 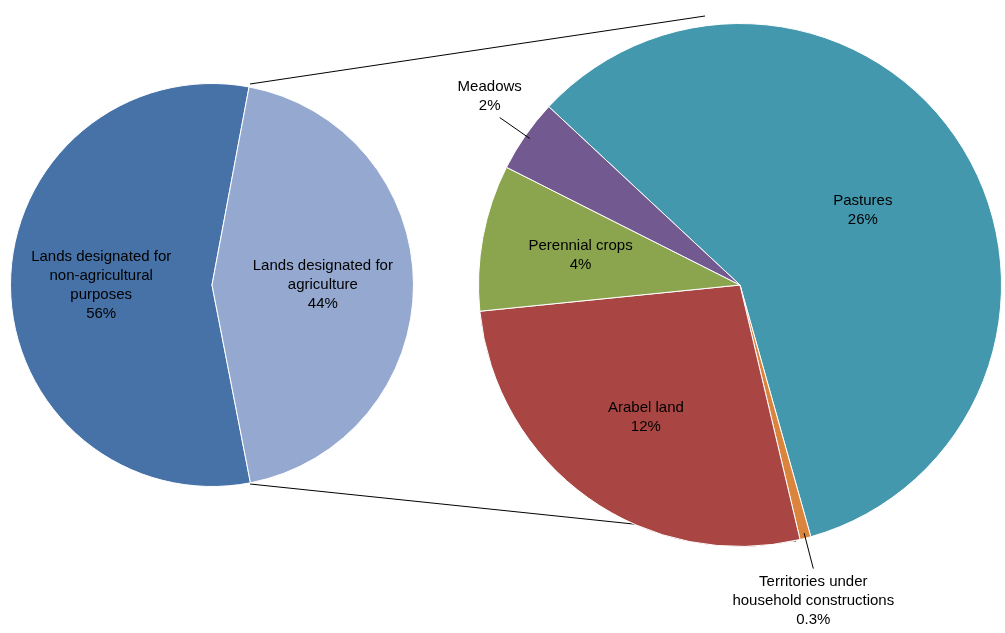 What do you see at coordinates (101, 313) in the screenshot?
I see `data-label: 56%` at bounding box center [101, 313].